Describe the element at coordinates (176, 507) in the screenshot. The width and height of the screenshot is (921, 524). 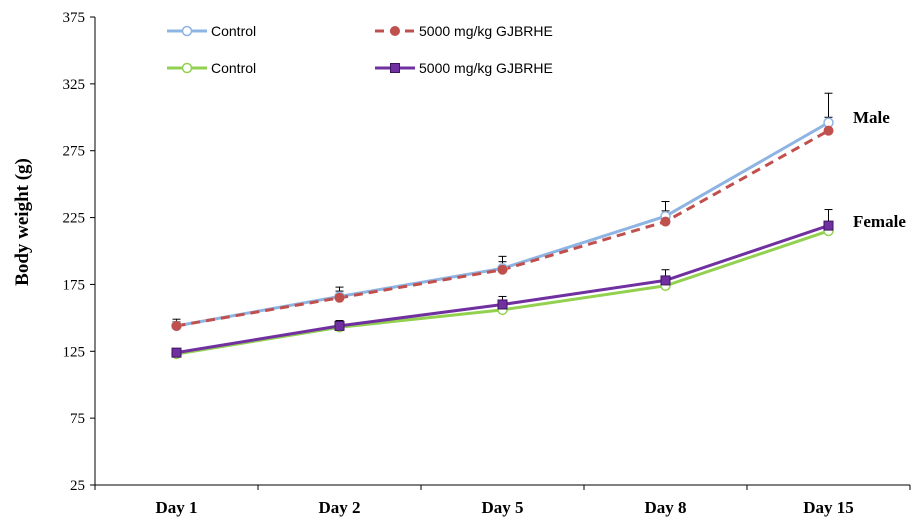
I see `x-tick-label: Day 1` at that location.